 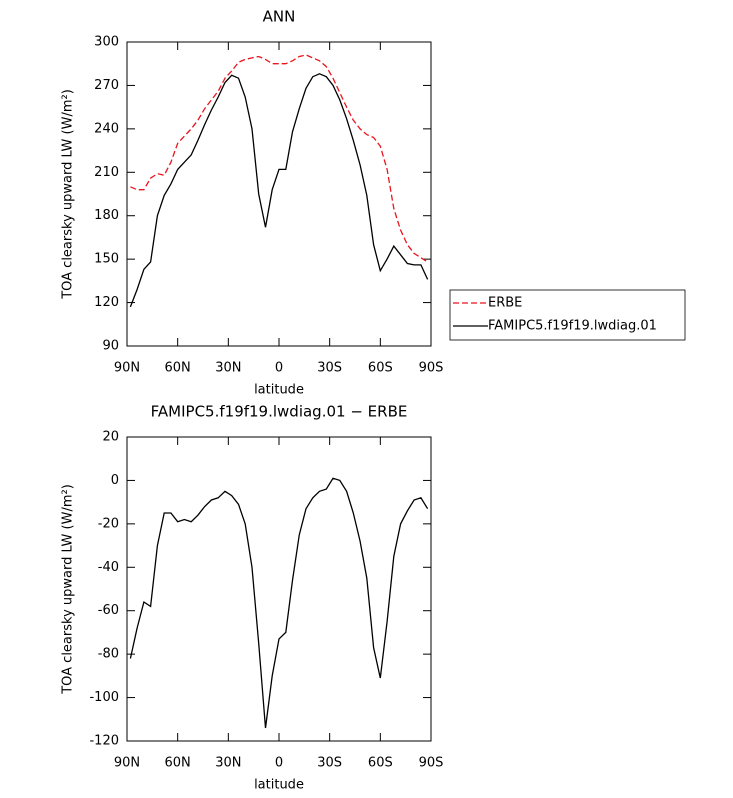 I want to click on y-tick-label: -80, so click(x=108, y=654).